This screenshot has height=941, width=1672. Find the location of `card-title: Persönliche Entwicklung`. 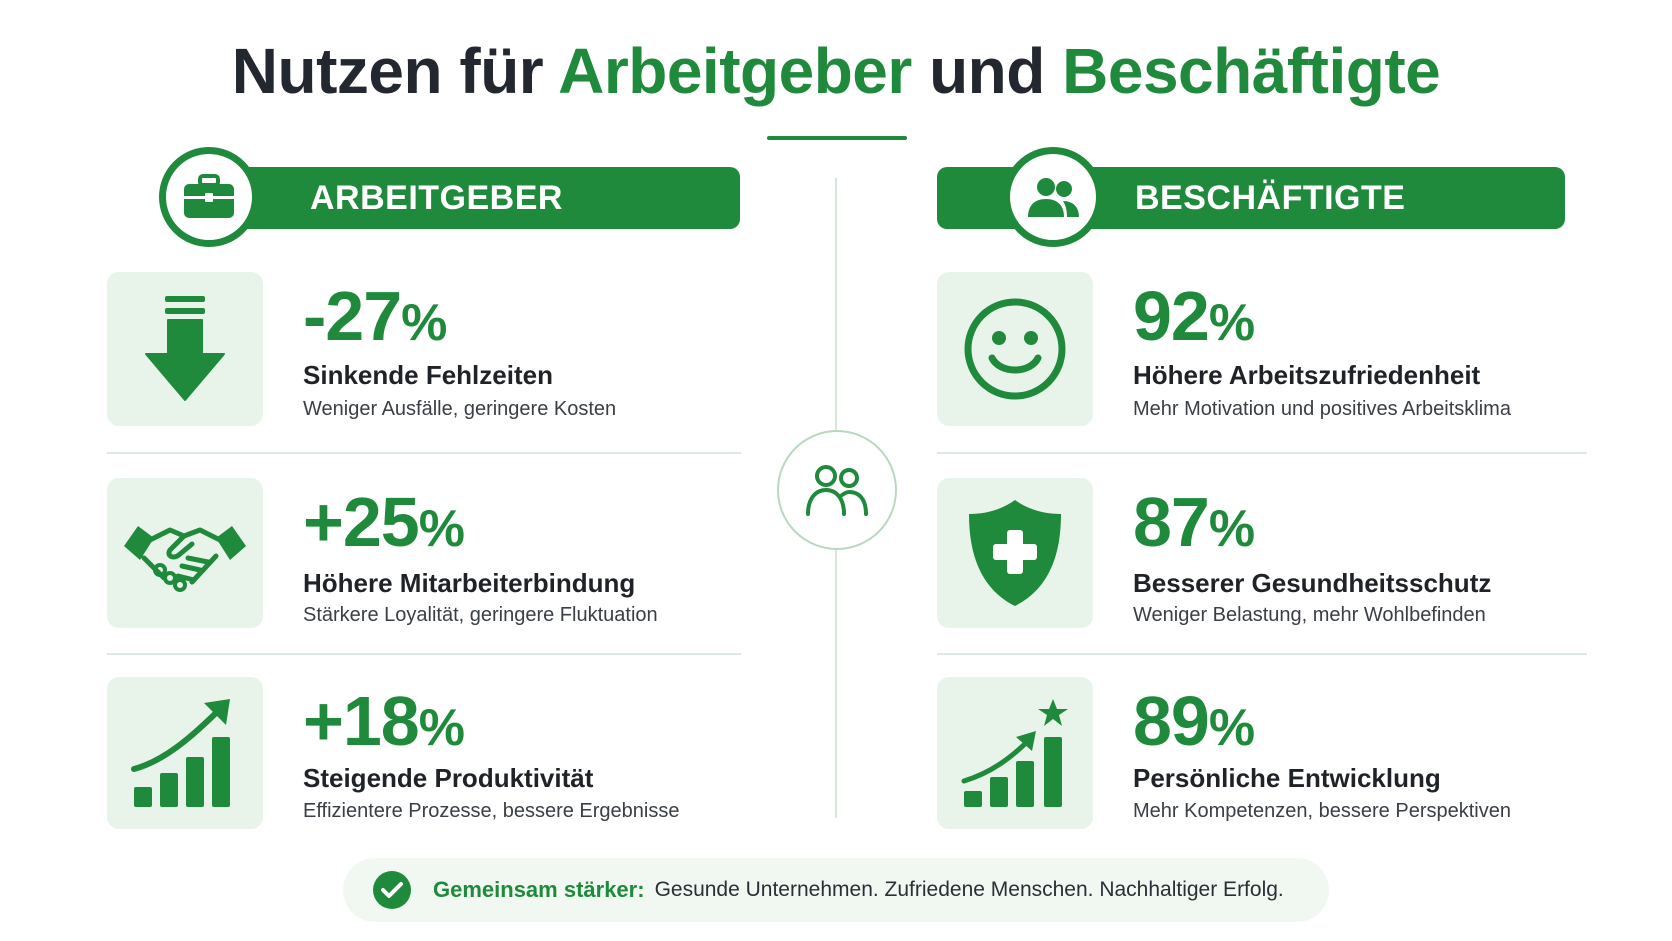

card-title: Persönliche Entwicklung is located at coordinates (1287, 778).